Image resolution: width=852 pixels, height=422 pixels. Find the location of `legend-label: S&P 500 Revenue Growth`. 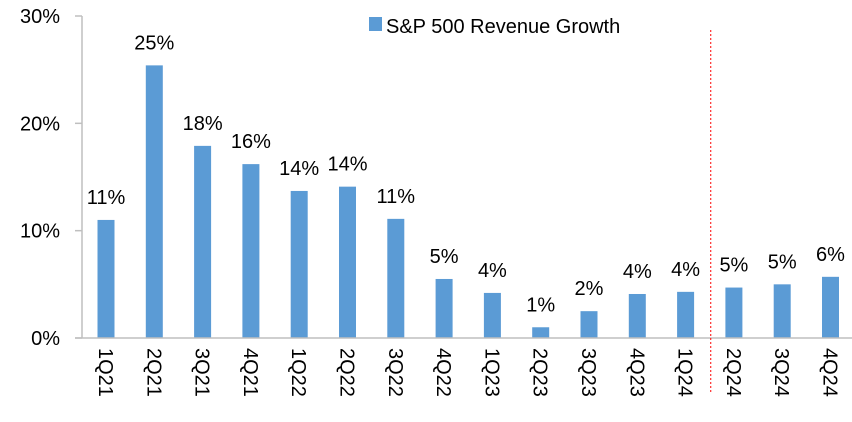

legend-label: S&P 500 Revenue Growth is located at coordinates (503, 27).